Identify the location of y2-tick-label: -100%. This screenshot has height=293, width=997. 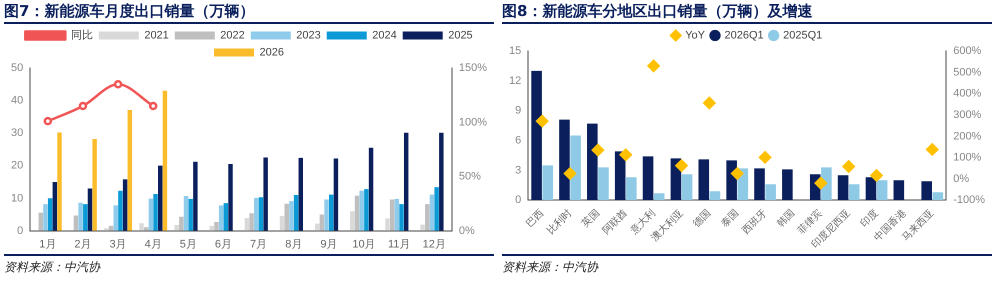
(969, 200).